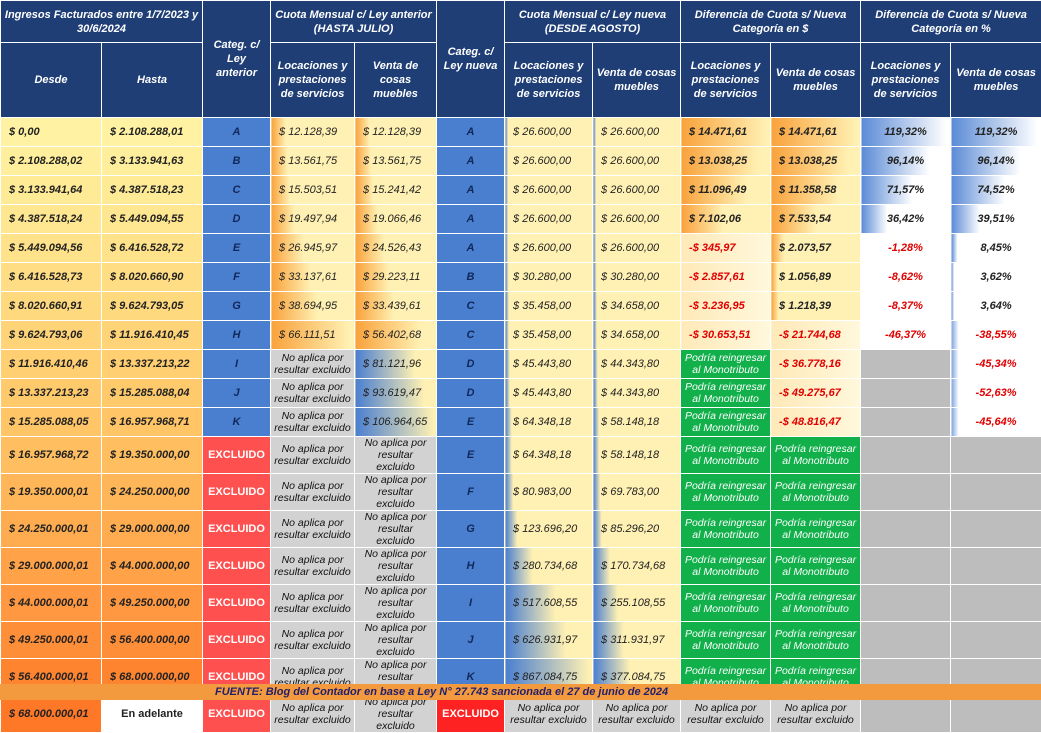 Image resolution: width=1041 pixels, height=733 pixels. Describe the element at coordinates (152, 219) in the screenshot. I see `hasta-cell: $ 5.449.094,55` at that location.